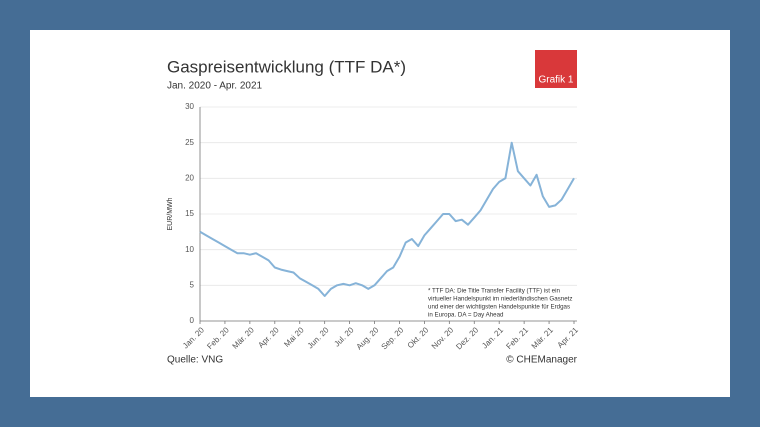  Describe the element at coordinates (195, 360) in the screenshot. I see `source: Quelle: VNG` at that location.